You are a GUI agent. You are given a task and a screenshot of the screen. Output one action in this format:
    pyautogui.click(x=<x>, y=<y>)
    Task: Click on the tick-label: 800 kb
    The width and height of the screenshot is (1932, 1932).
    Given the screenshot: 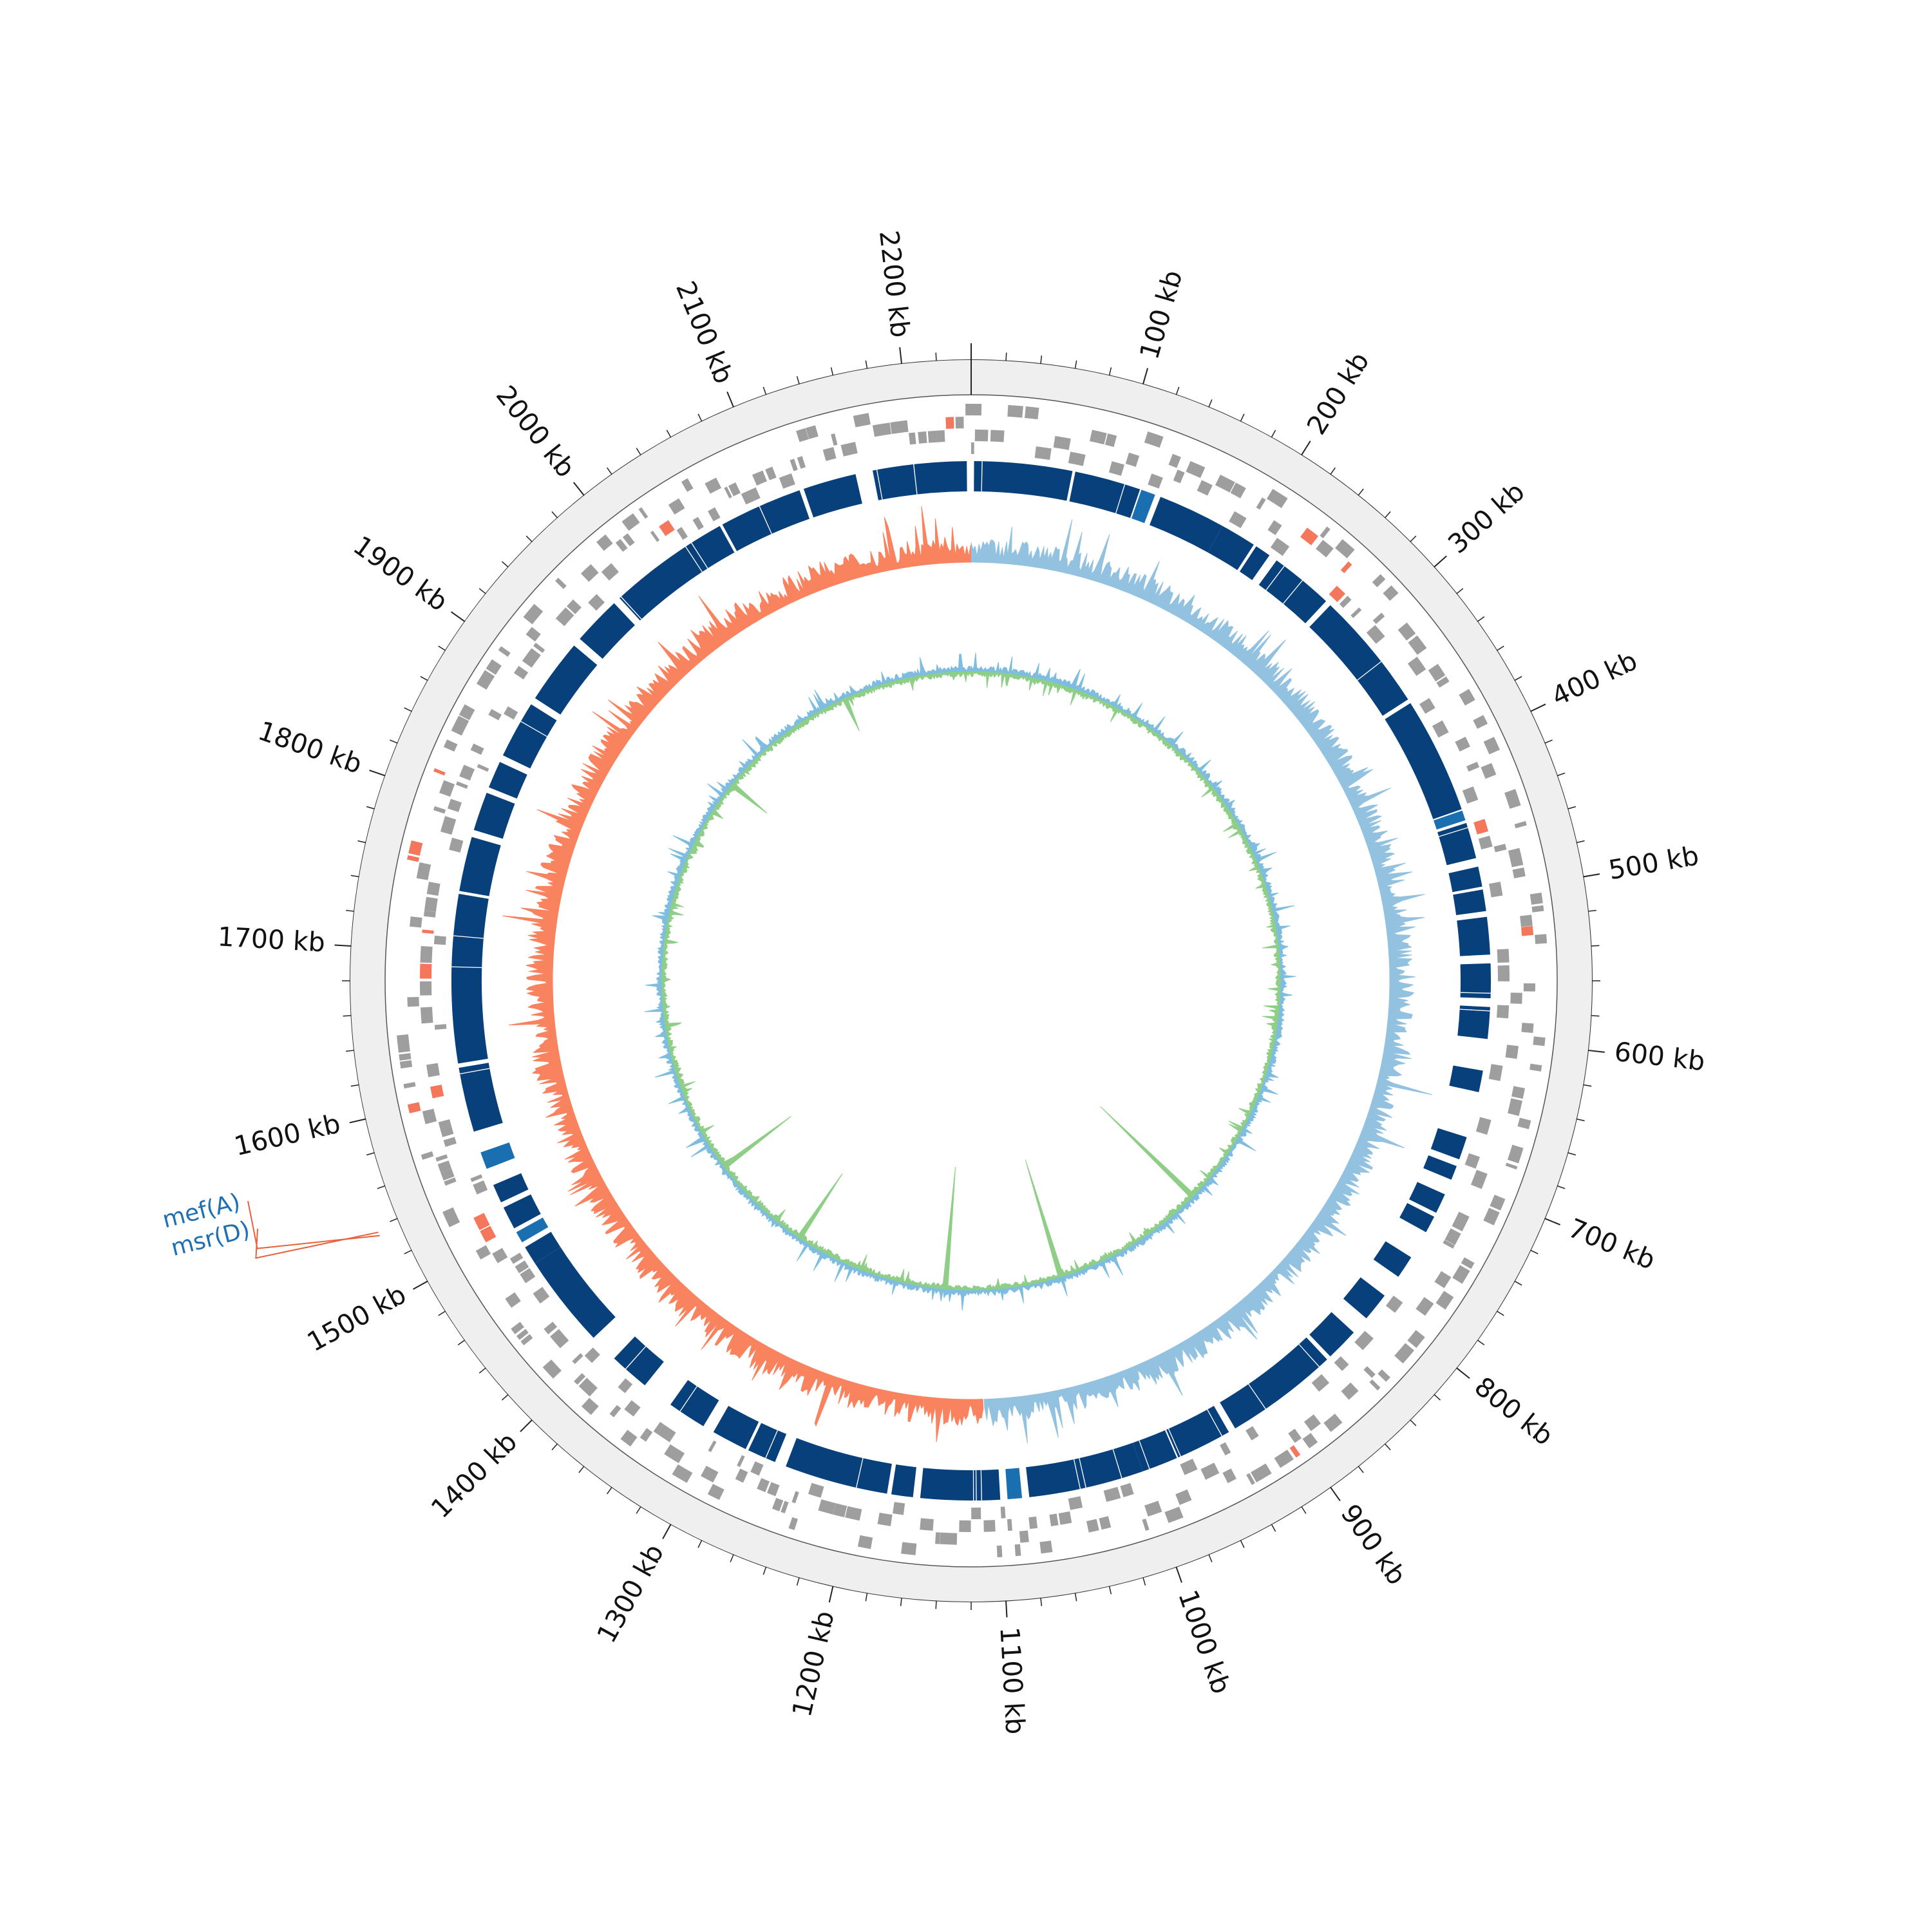 What is the action you would take?
    pyautogui.click(x=1514, y=1411)
    